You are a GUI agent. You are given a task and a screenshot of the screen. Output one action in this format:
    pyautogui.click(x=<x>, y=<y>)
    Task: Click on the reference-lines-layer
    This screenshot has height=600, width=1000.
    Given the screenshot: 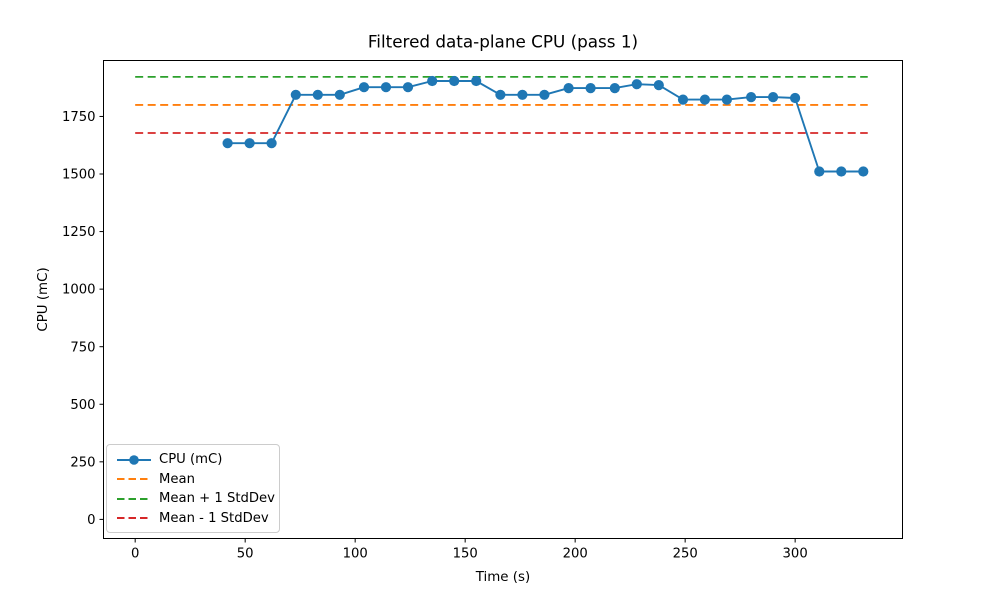 What is the action you would take?
    pyautogui.click(x=501, y=104)
    